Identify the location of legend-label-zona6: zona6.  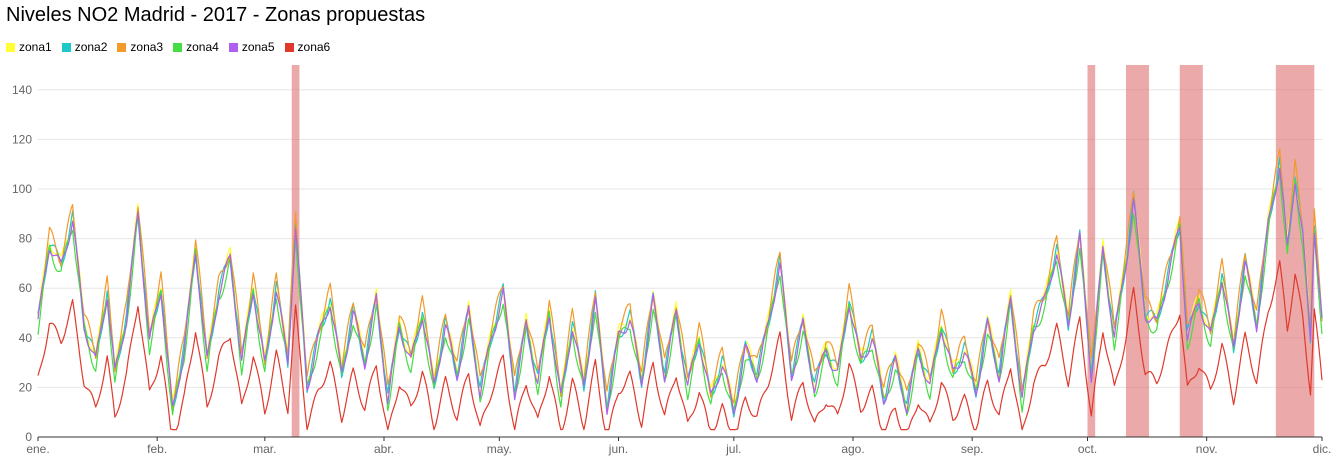
(314, 47).